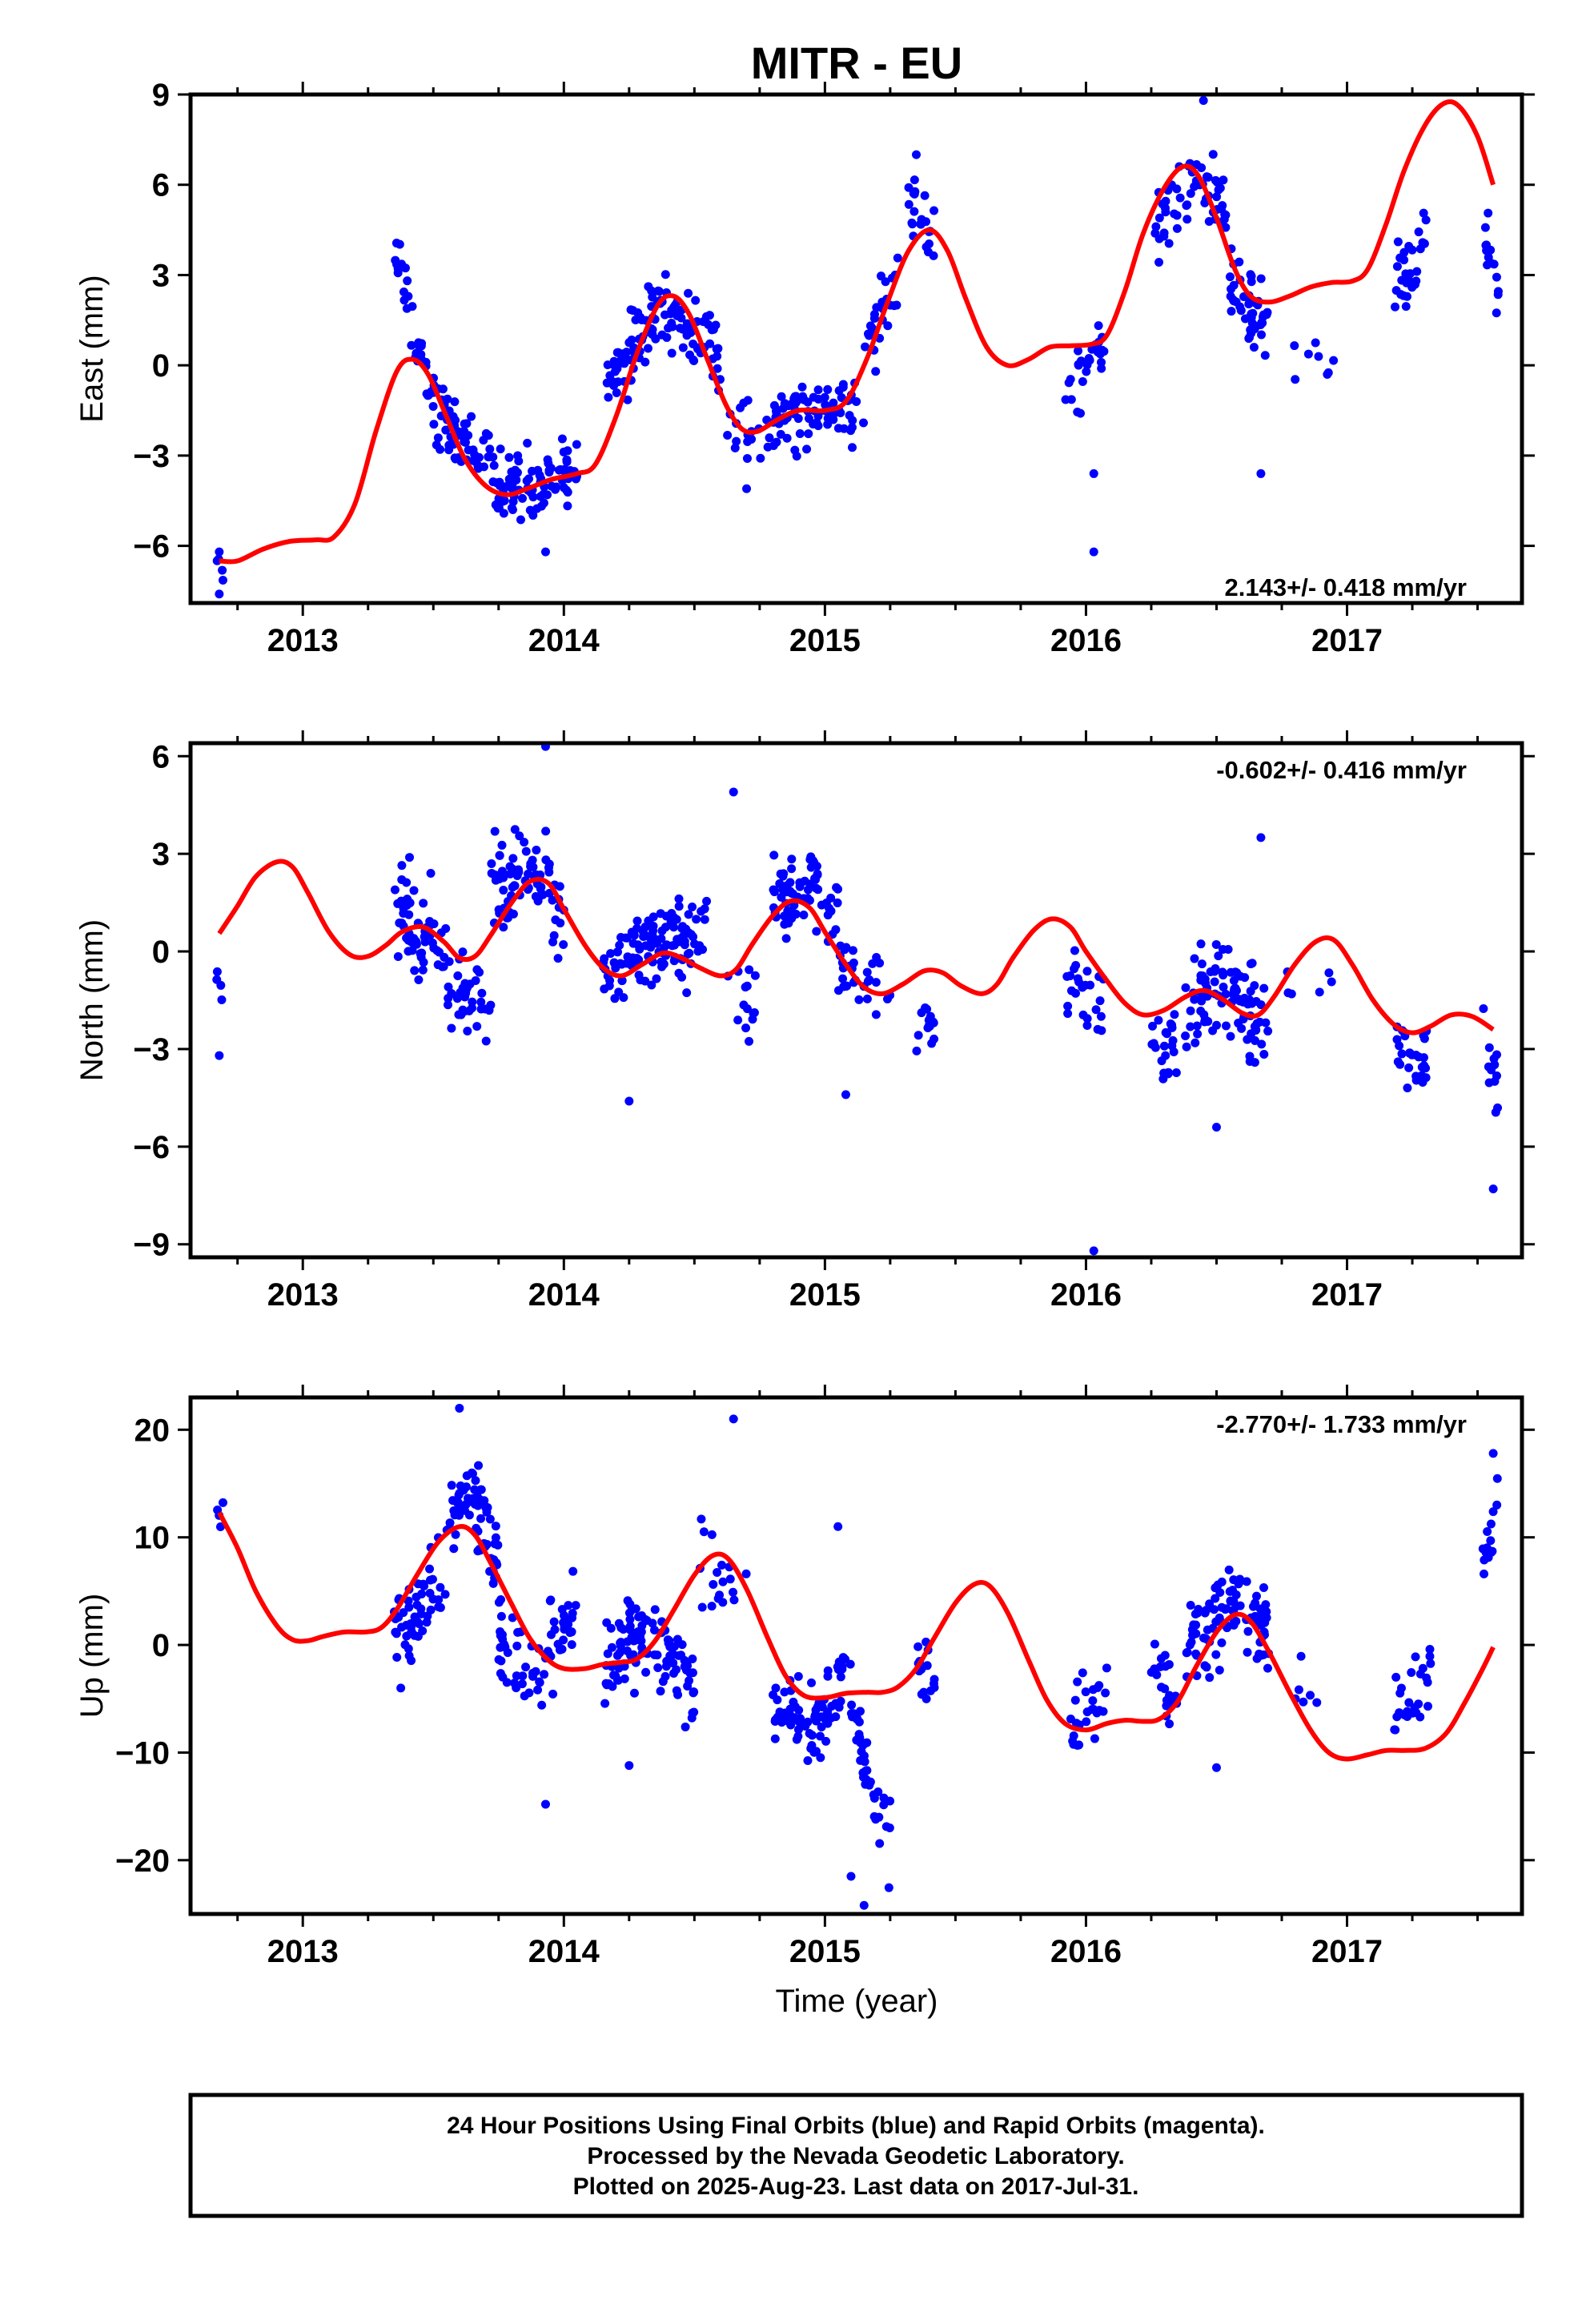 Image resolution: width=1582 pixels, height=2324 pixels. What do you see at coordinates (856, 1636) in the screenshot?
I see `fit-curve` at bounding box center [856, 1636].